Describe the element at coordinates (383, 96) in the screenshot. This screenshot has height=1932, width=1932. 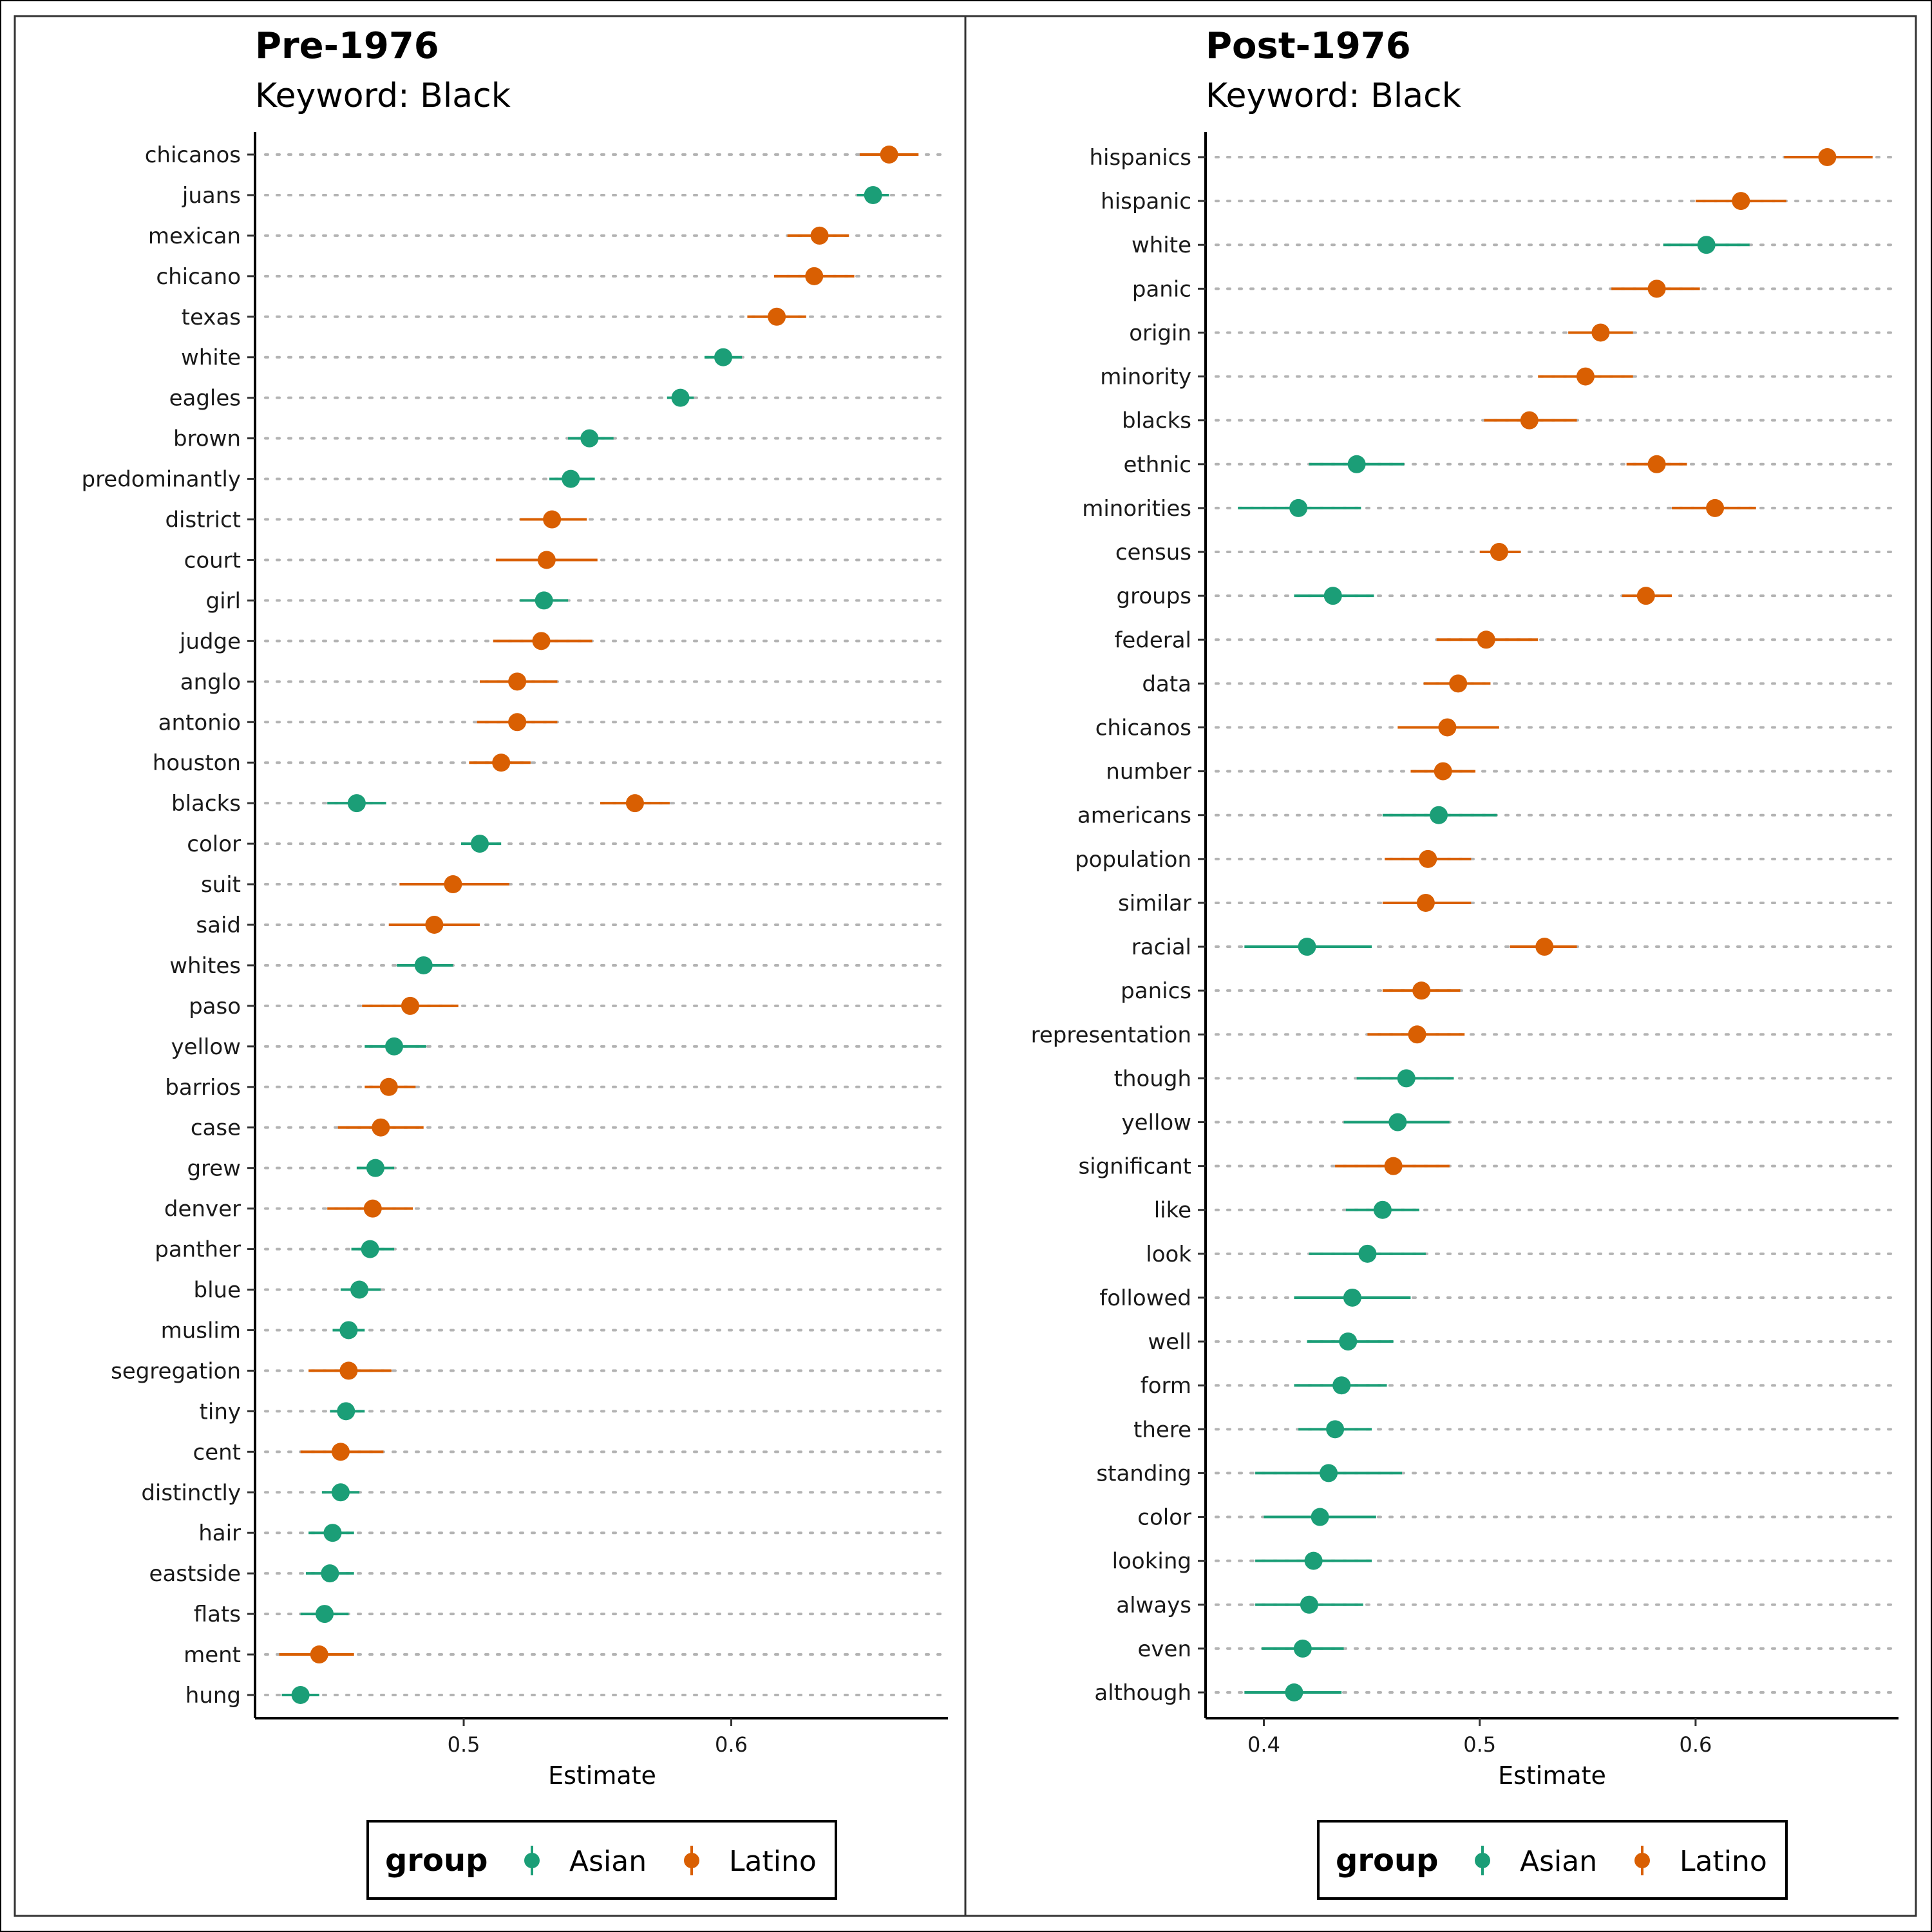
I see `panel-subtitle: Keyword: Black` at that location.